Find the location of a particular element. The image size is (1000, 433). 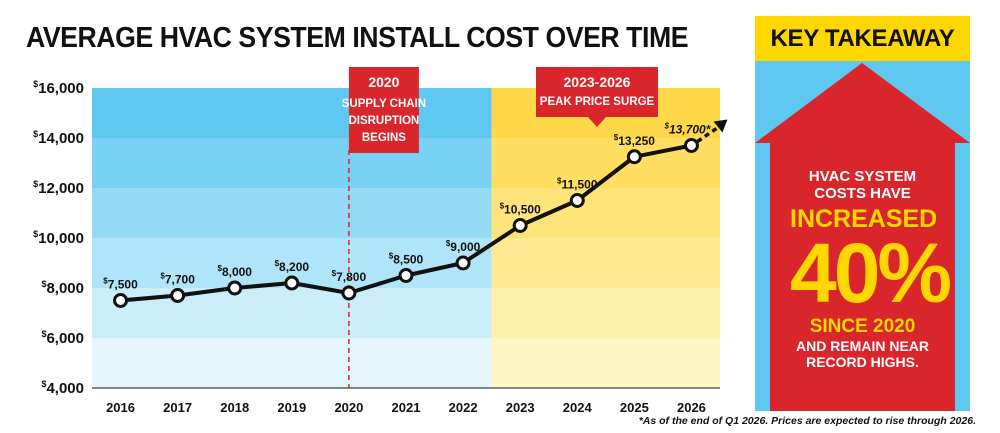

surge-callout-box is located at coordinates (597, 92).